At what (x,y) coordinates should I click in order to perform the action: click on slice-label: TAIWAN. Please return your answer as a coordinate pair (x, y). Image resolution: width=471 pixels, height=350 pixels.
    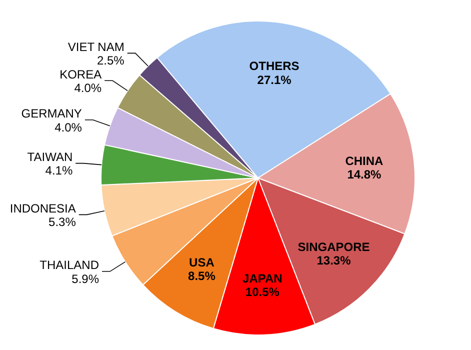
    Looking at the image, I should click on (50, 157).